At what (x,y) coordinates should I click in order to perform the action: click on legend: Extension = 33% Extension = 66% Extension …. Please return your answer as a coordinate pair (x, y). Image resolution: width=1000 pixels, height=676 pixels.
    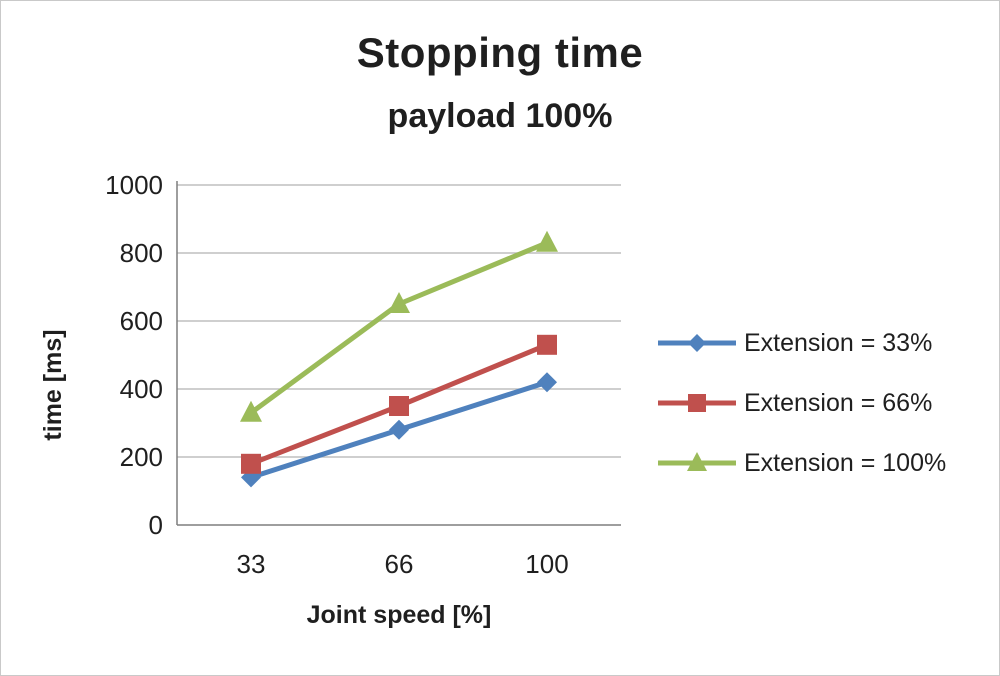
    Looking at the image, I should click on (801, 403).